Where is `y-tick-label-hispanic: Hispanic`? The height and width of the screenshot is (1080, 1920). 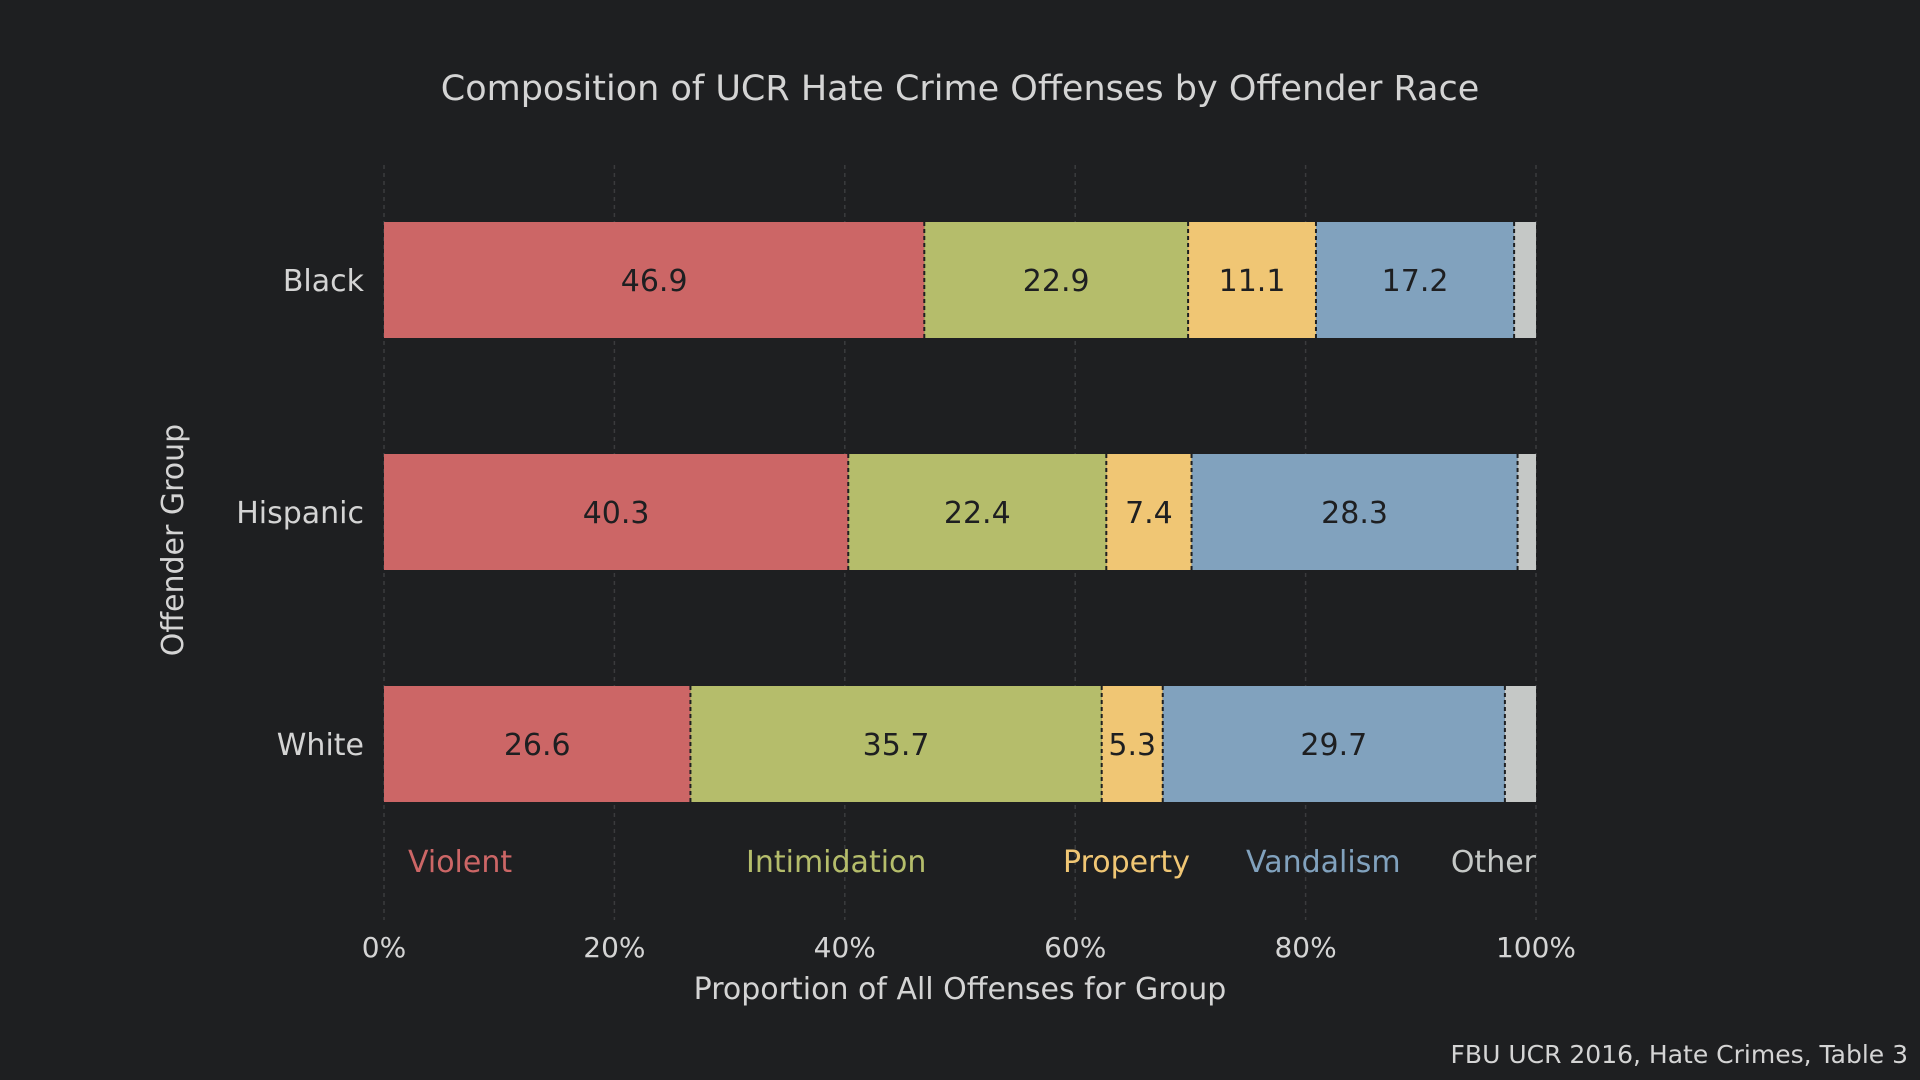
y-tick-label-hispanic: Hispanic is located at coordinates (300, 513).